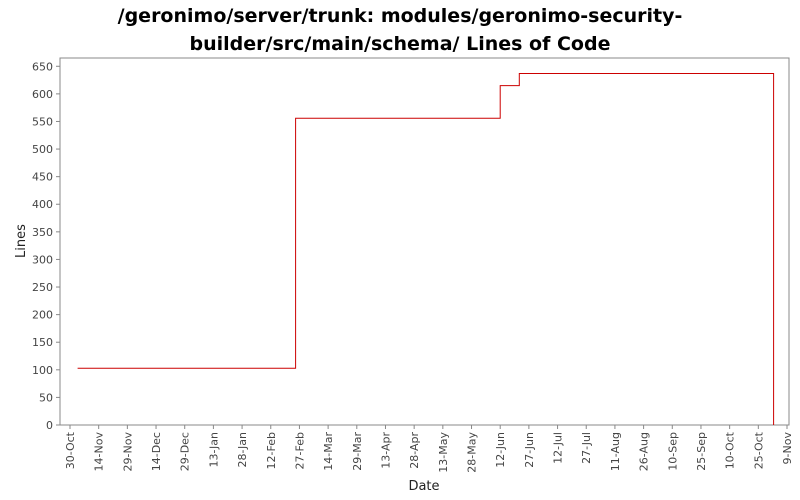  What do you see at coordinates (328, 451) in the screenshot?
I see `x-tick-label: 14-Mar` at bounding box center [328, 451].